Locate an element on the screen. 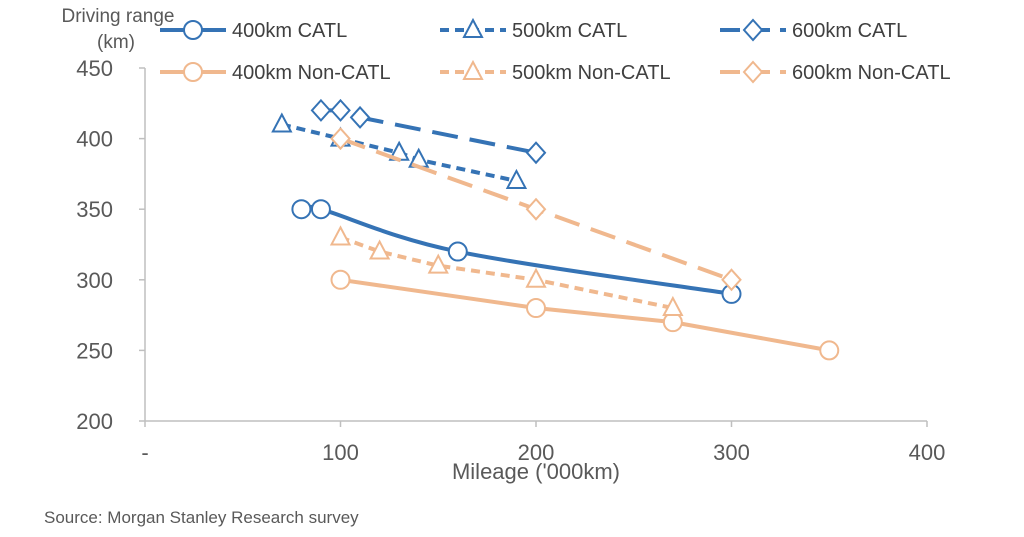 This screenshot has height=537, width=1024. legend-item: 600km CATL is located at coordinates (813, 30).